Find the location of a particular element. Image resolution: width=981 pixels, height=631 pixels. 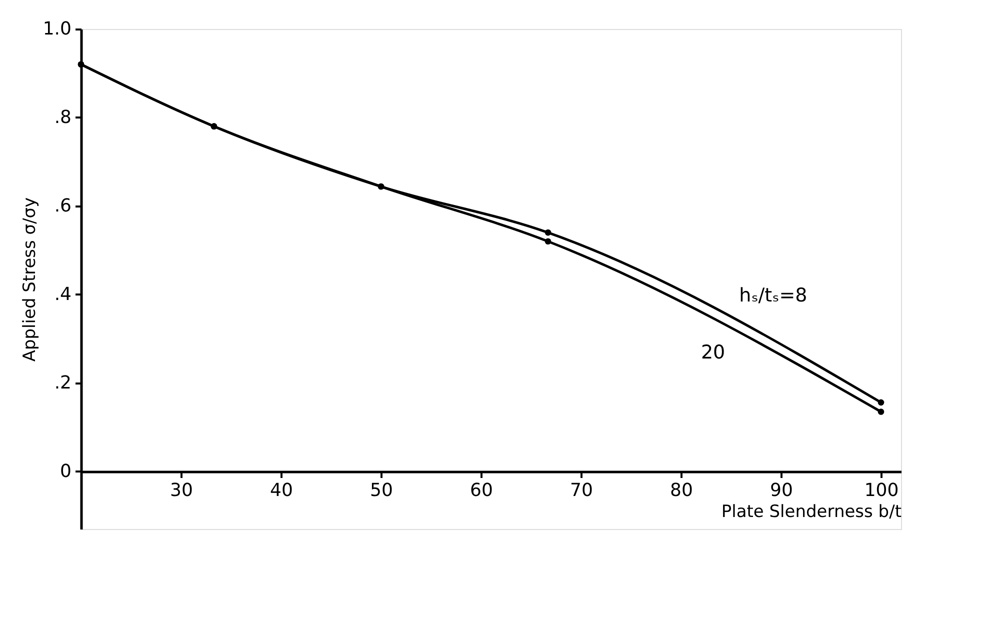

series-label: hₛ/tₛ=8 is located at coordinates (773, 295).